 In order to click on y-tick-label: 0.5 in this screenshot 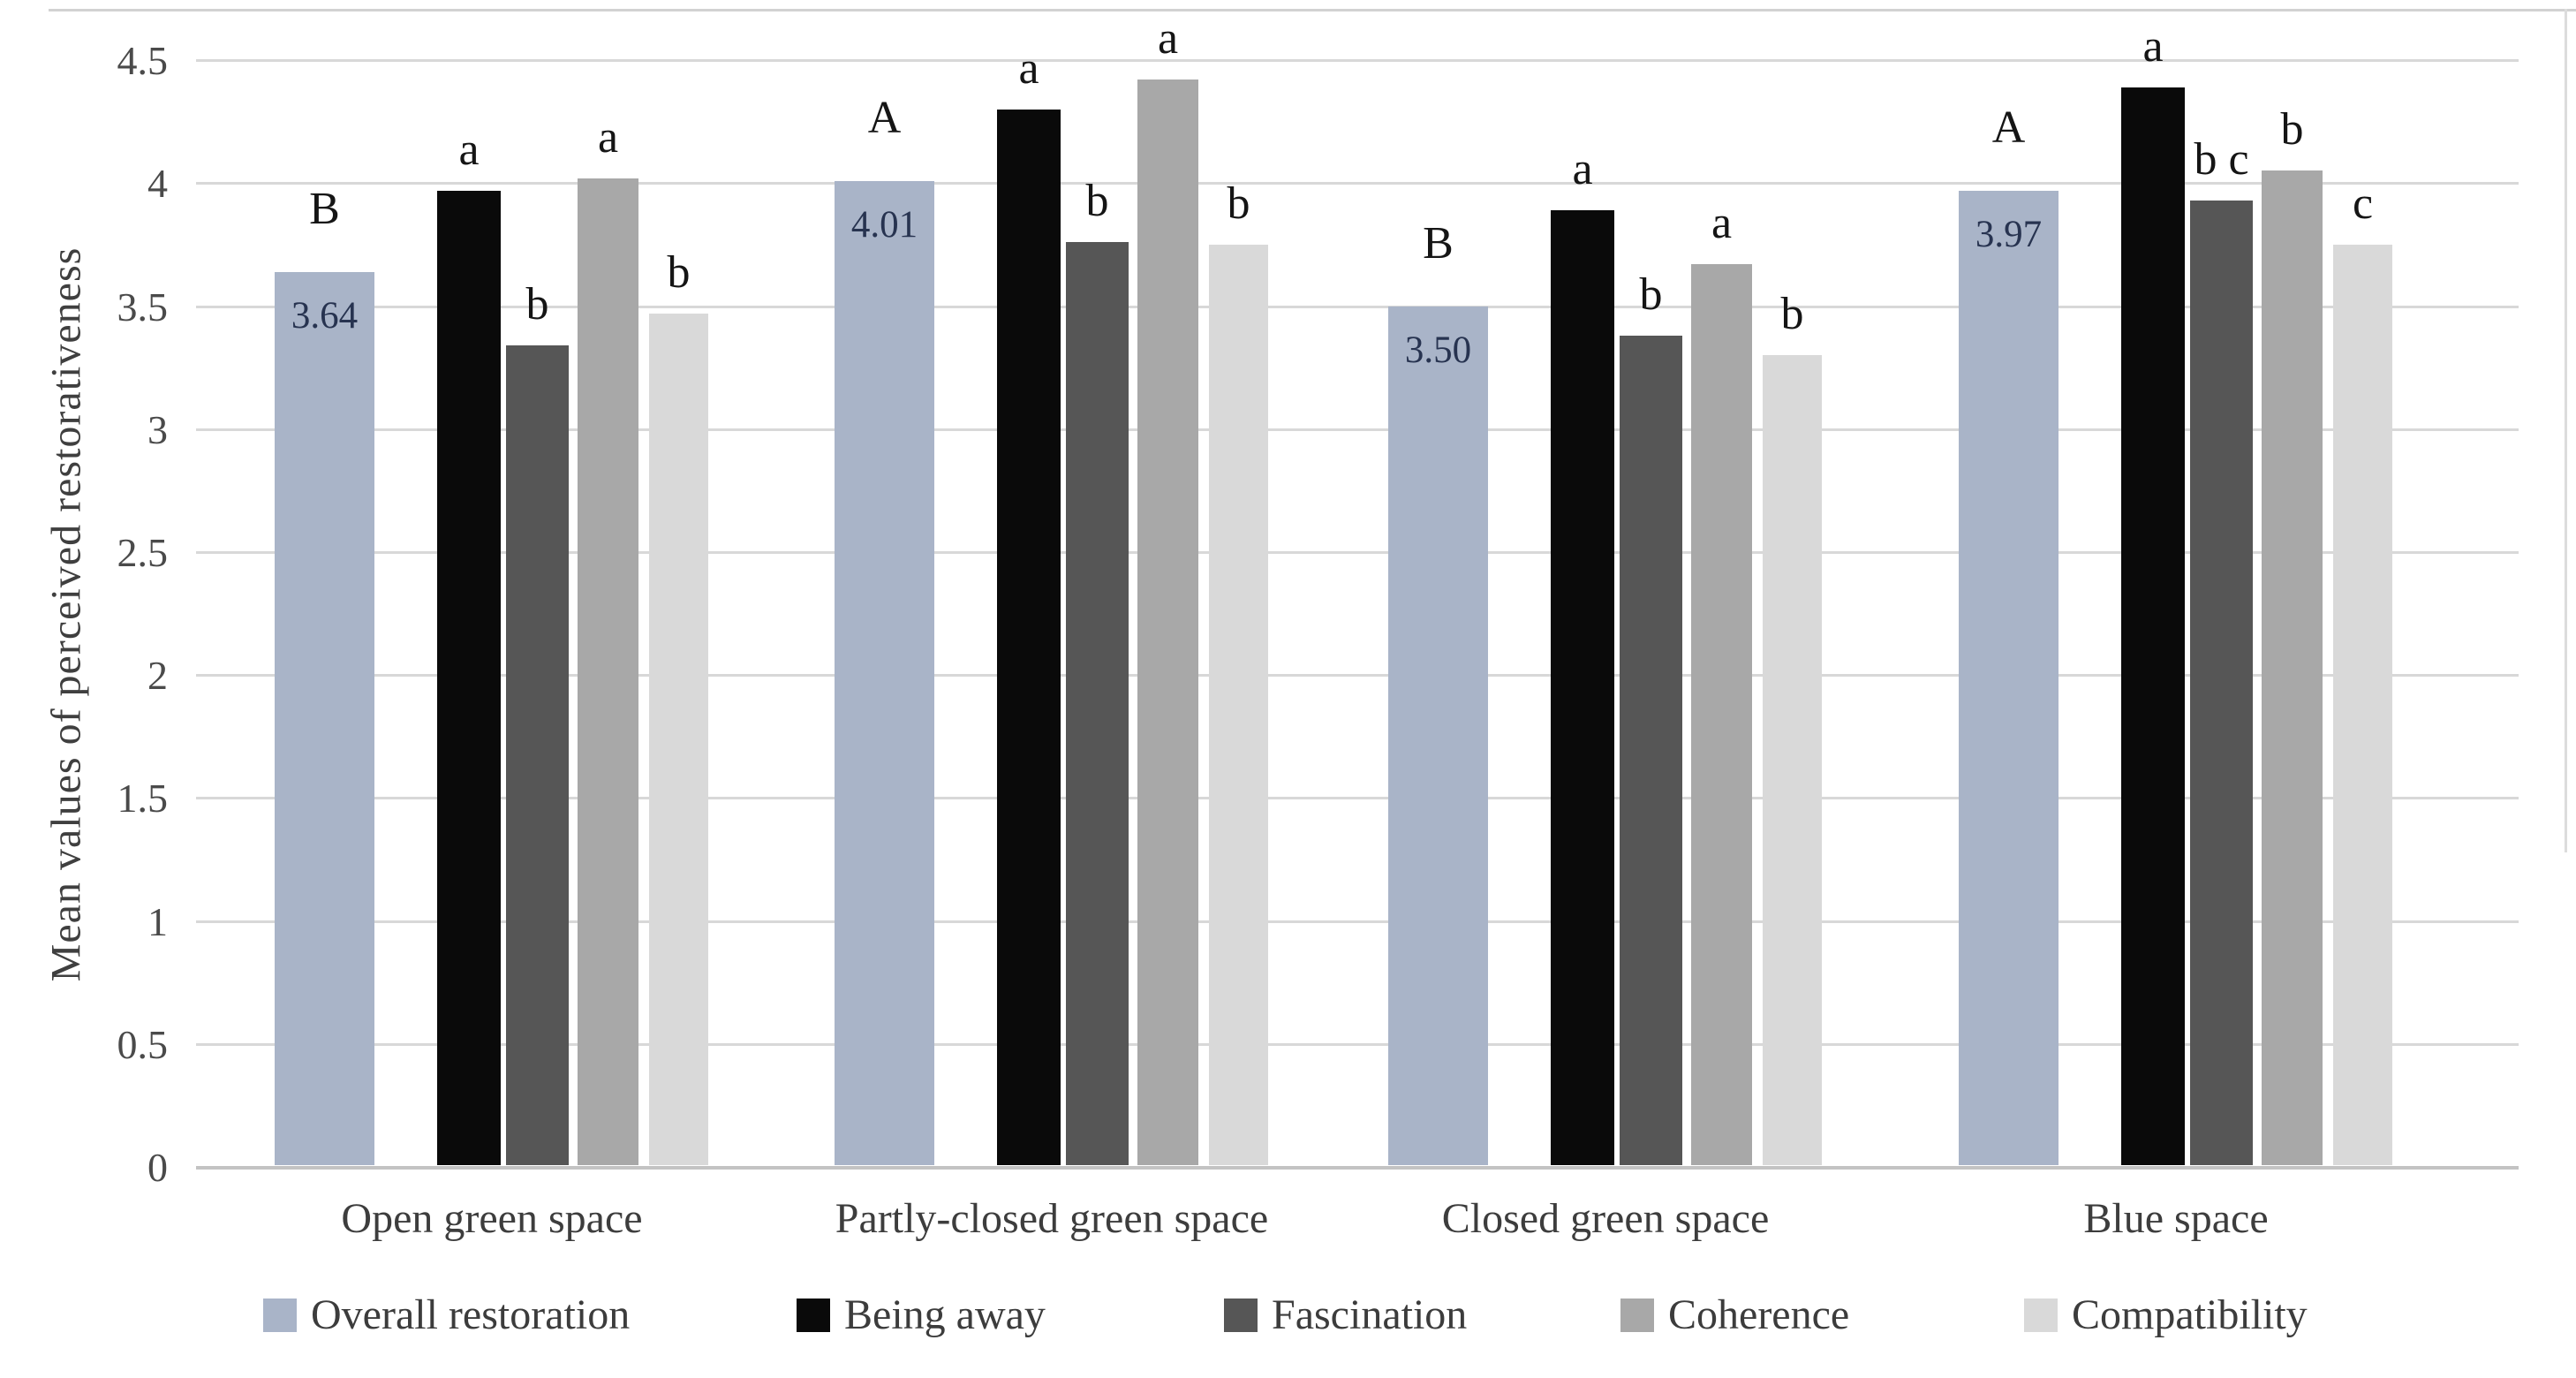, I will do `click(143, 1044)`.